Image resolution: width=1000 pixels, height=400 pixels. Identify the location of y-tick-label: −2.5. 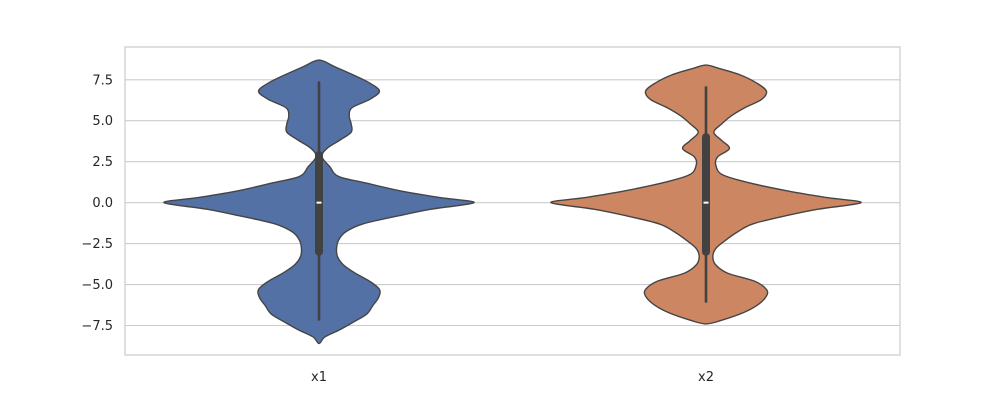
(97, 244).